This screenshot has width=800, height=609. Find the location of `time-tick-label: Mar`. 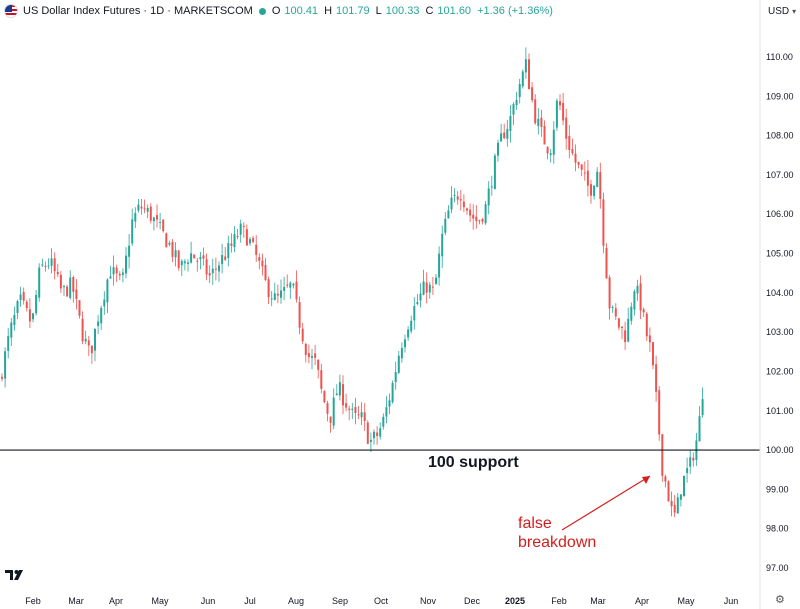

time-tick-label: Mar is located at coordinates (76, 601).